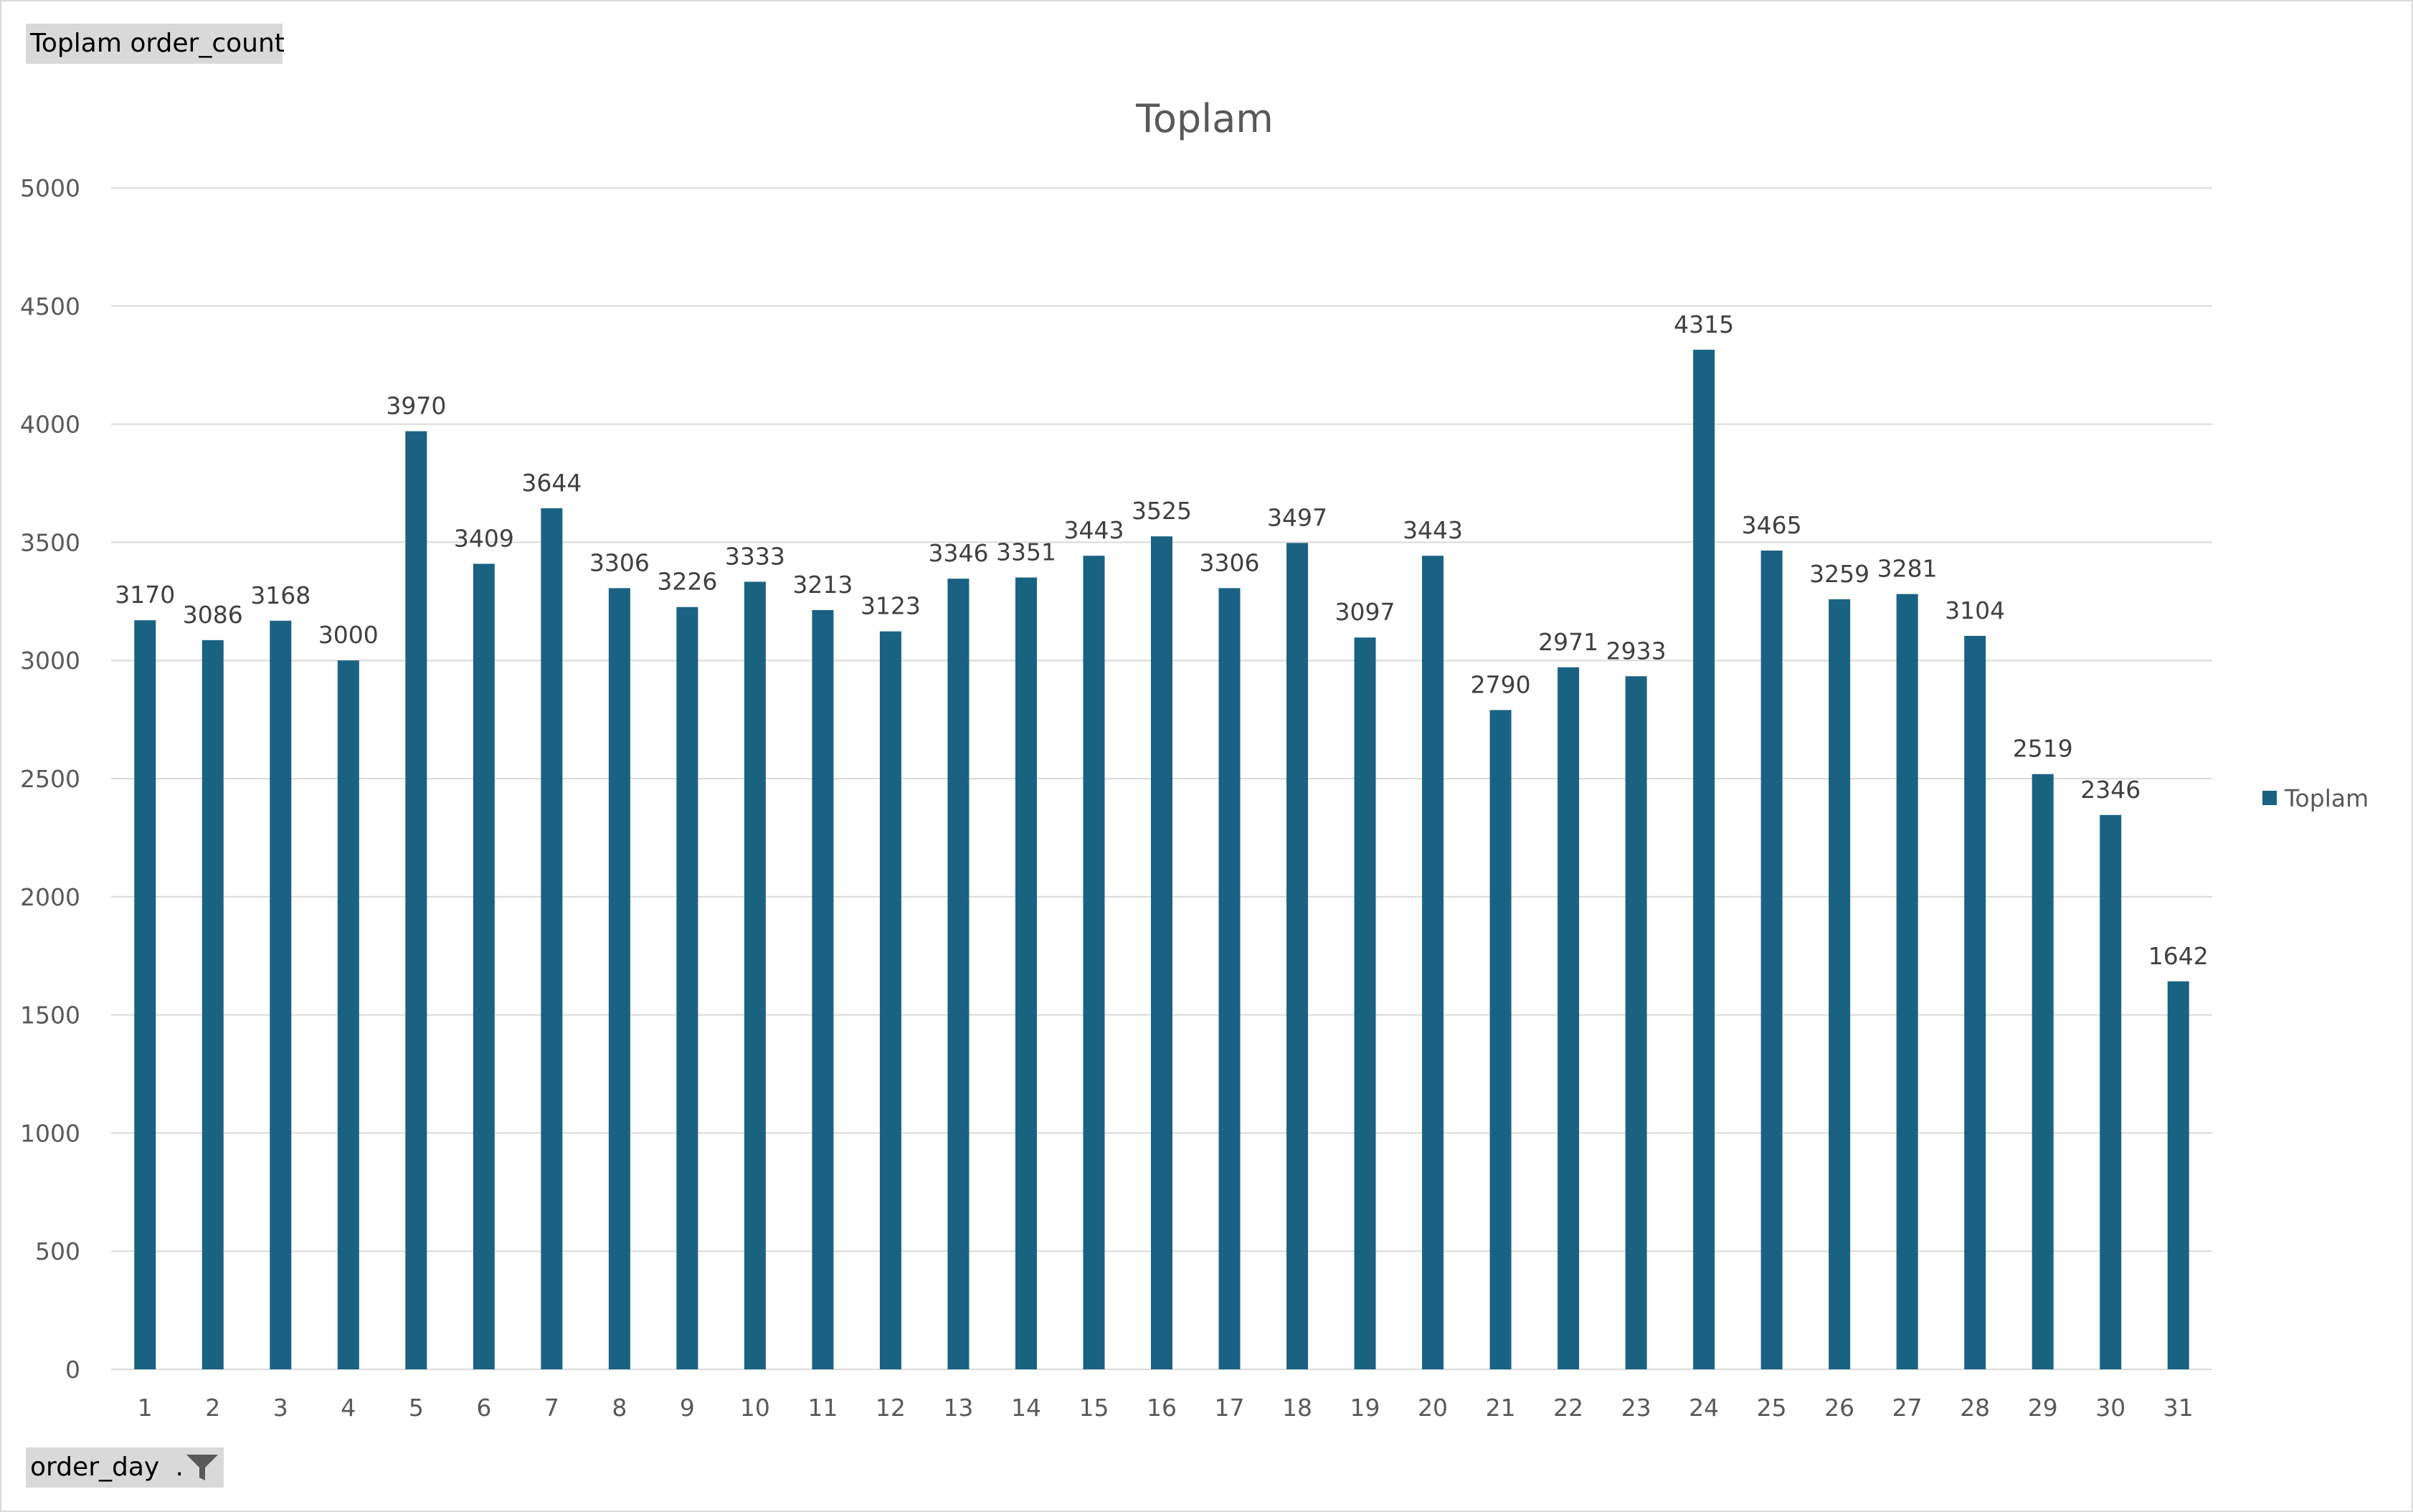 The width and height of the screenshot is (2413, 1512). Describe the element at coordinates (958, 1408) in the screenshot. I see `x-tick-label: 13` at that location.